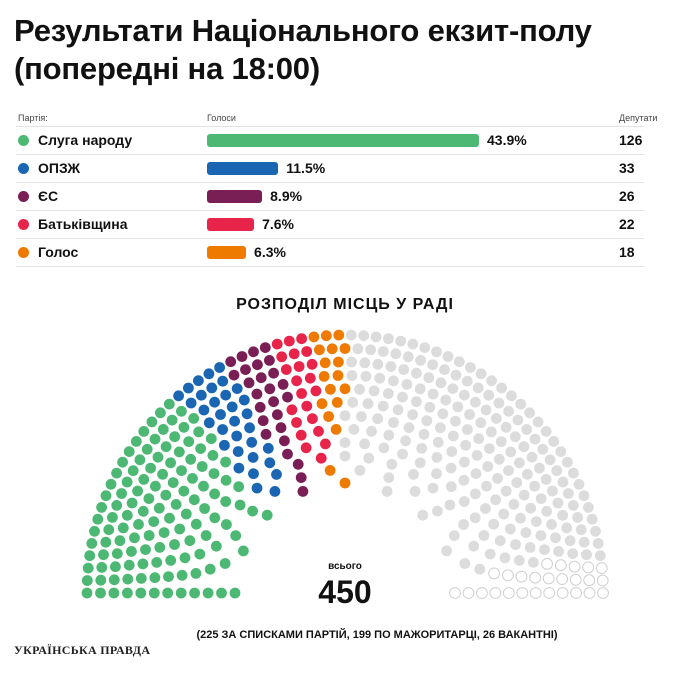  I want to click on deputies-count: 18, so click(627, 252).